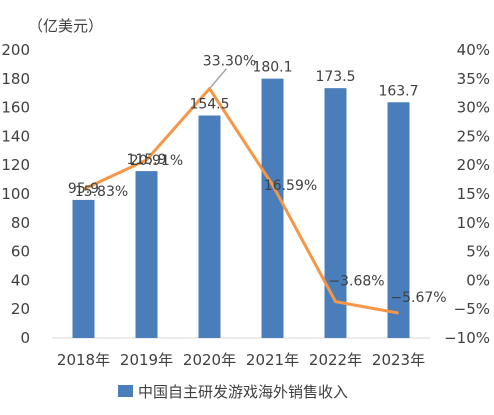  Describe the element at coordinates (335, 360) in the screenshot. I see `category-label: 2022年` at that location.